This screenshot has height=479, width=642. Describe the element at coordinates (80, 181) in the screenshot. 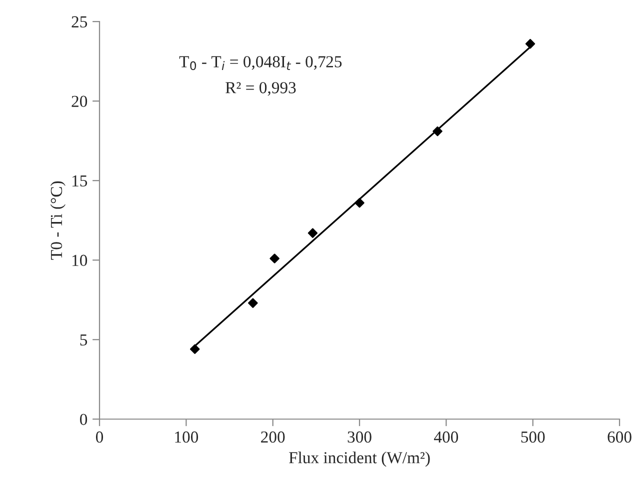

I see `y-tick-label: 15` at that location.